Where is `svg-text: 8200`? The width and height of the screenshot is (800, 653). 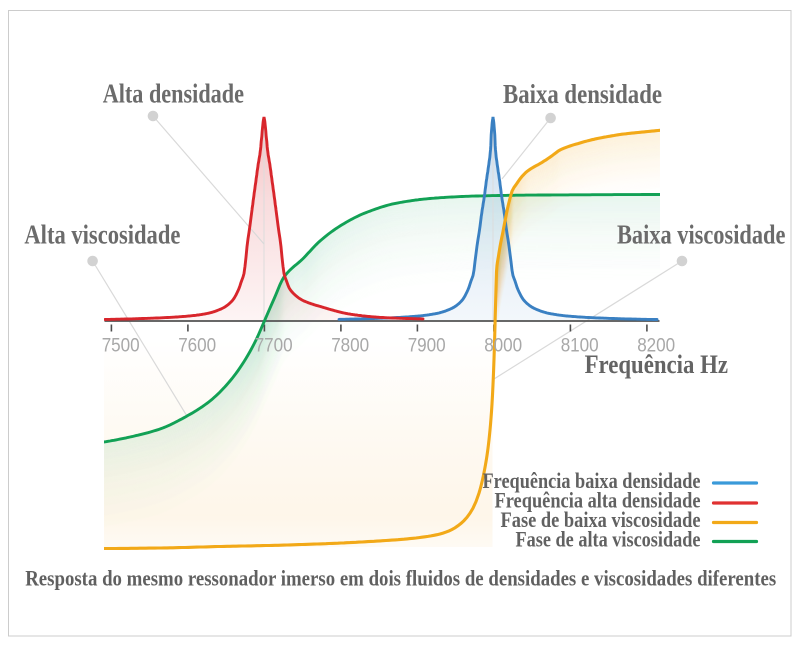
svg-text: 8200 is located at coordinates (656, 346).